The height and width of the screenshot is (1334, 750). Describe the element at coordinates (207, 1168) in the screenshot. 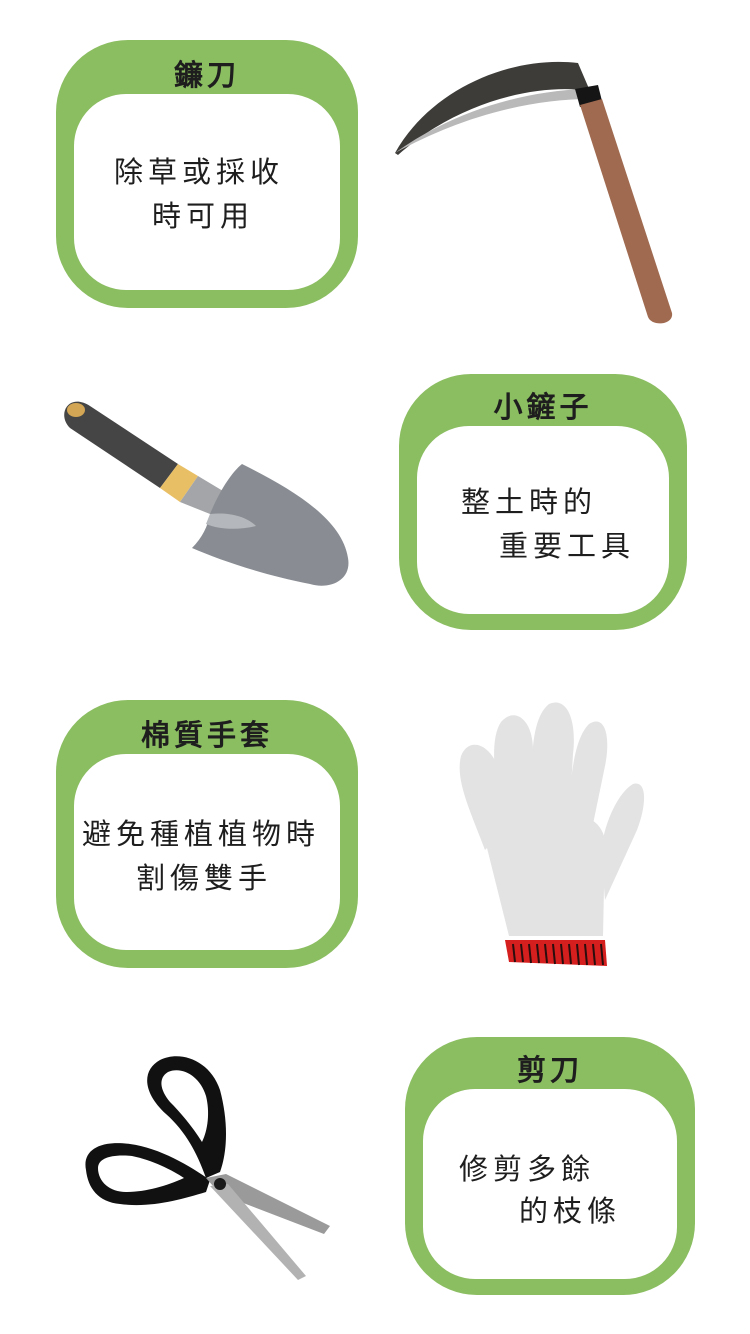

I see `scissors-icon` at that location.